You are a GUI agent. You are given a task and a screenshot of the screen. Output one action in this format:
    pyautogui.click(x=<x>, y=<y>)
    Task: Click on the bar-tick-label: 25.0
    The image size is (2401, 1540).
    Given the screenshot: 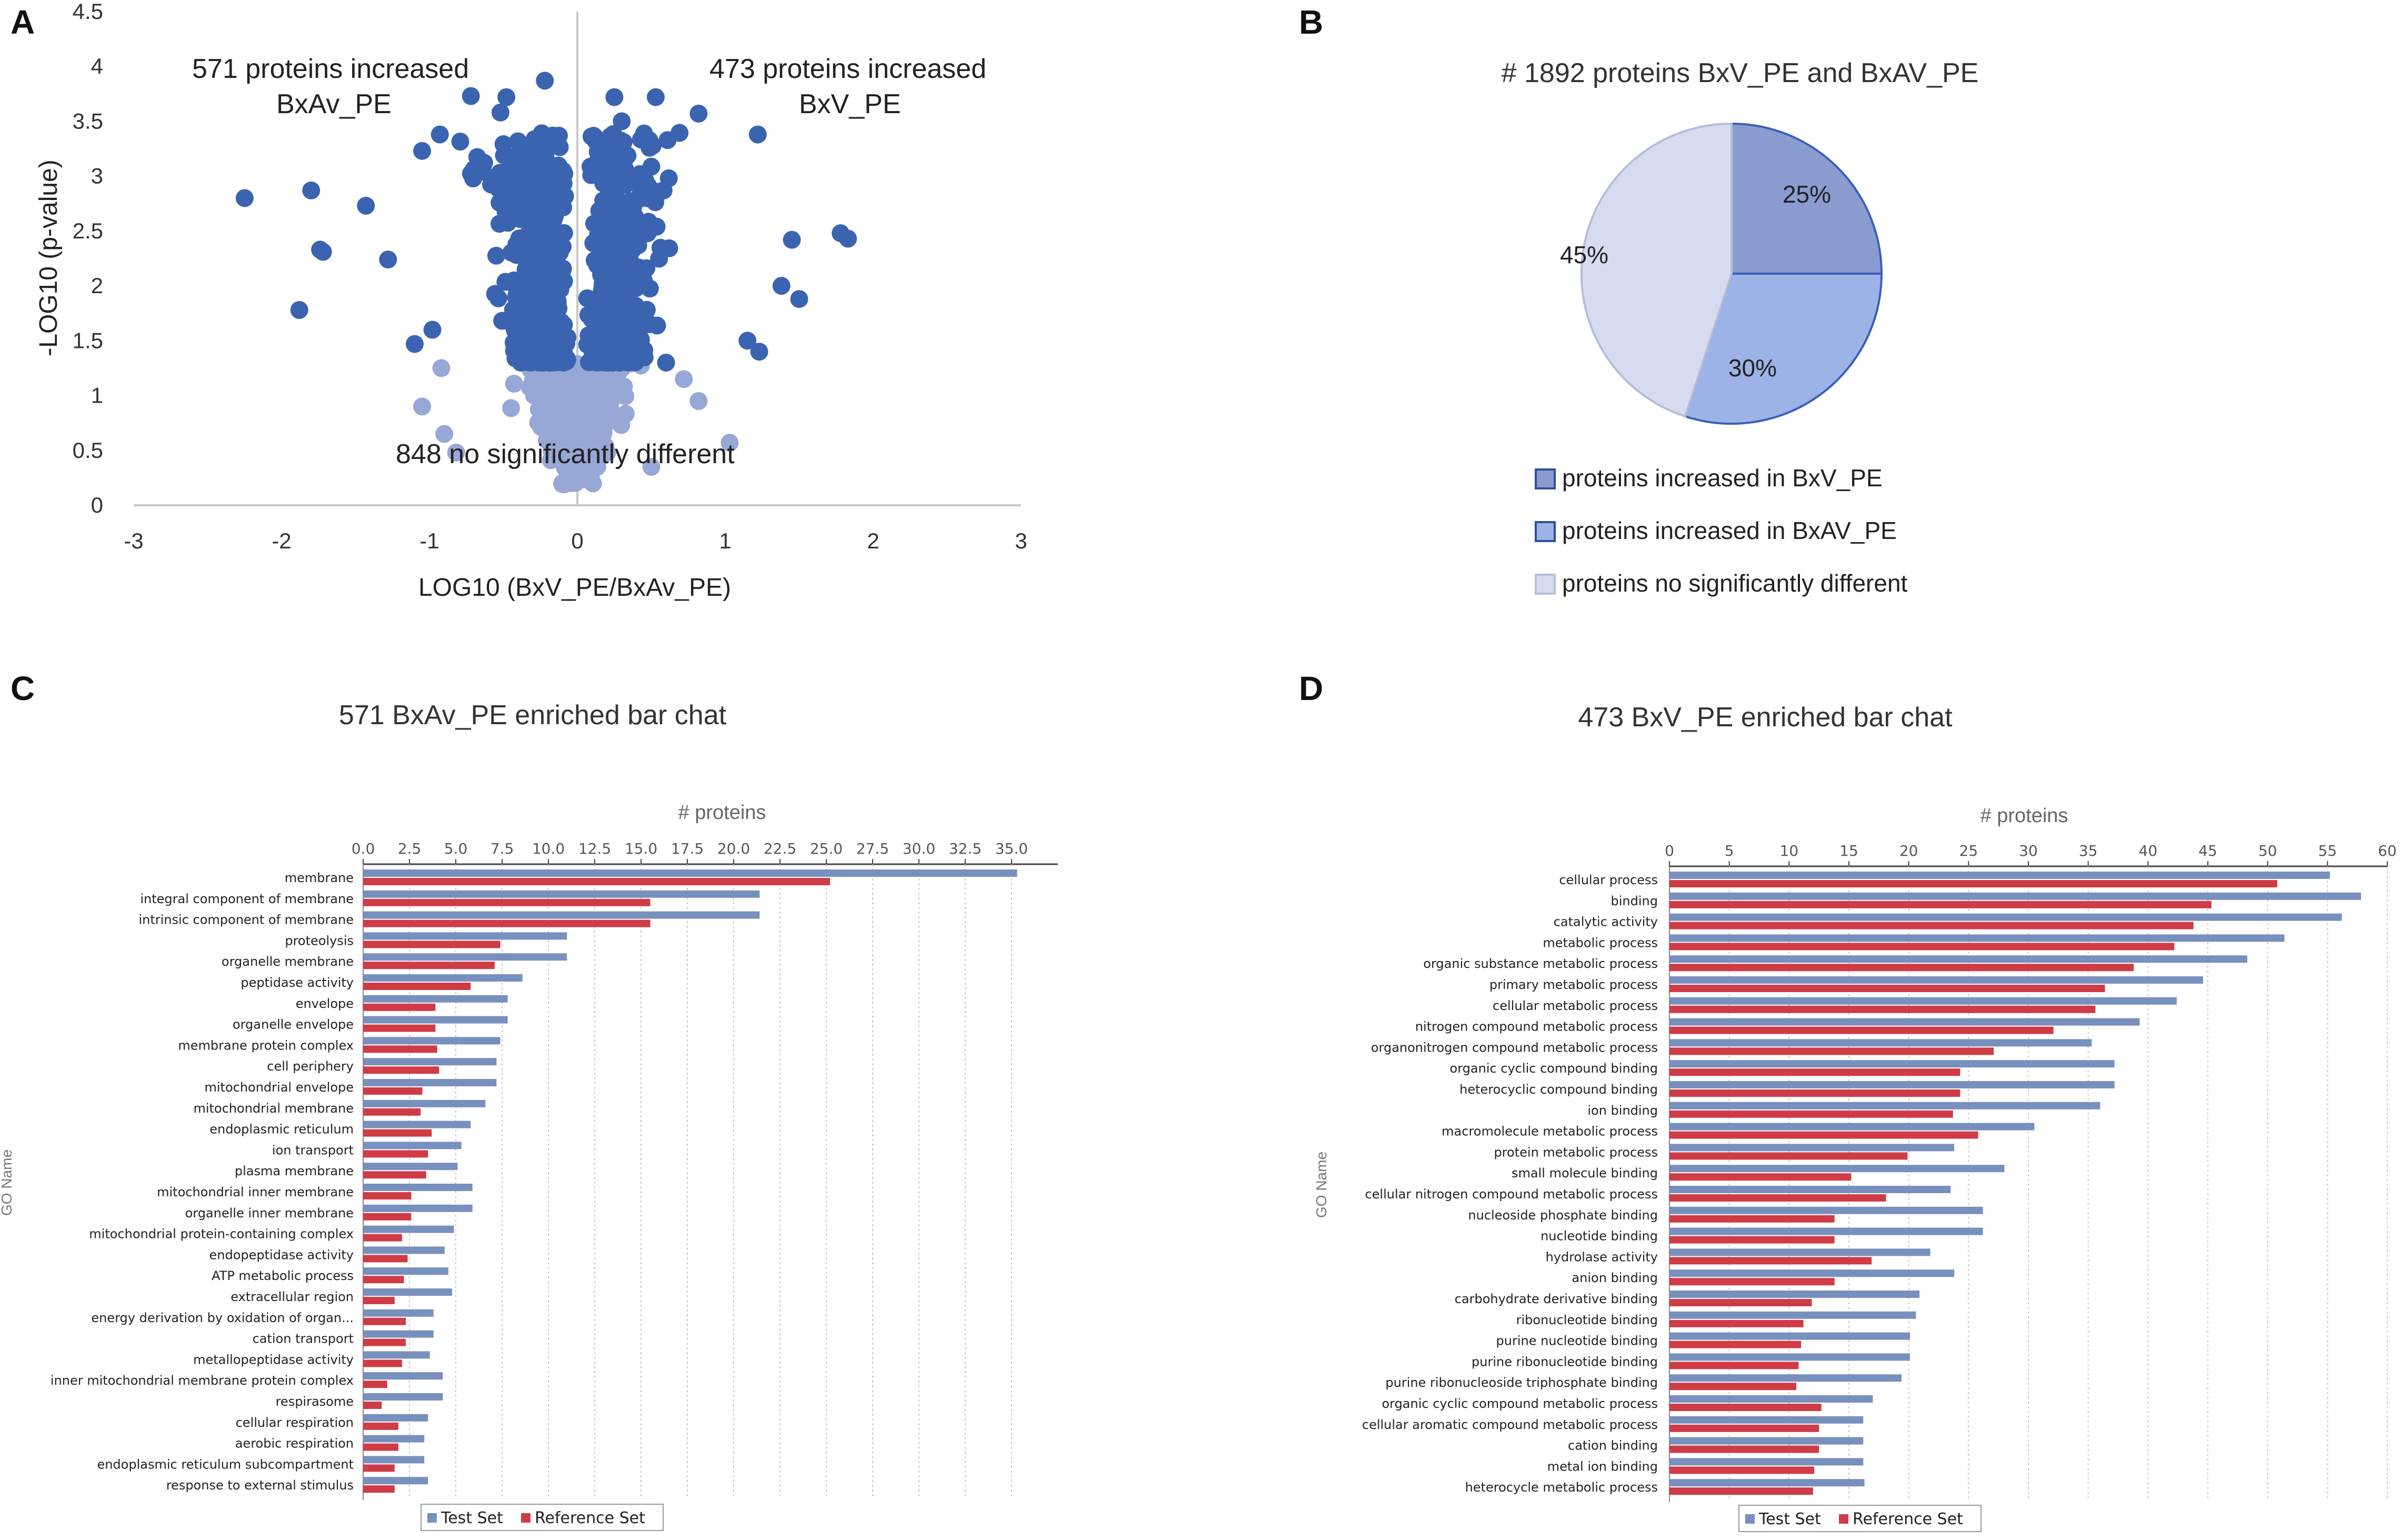 What is the action you would take?
    pyautogui.click(x=826, y=848)
    